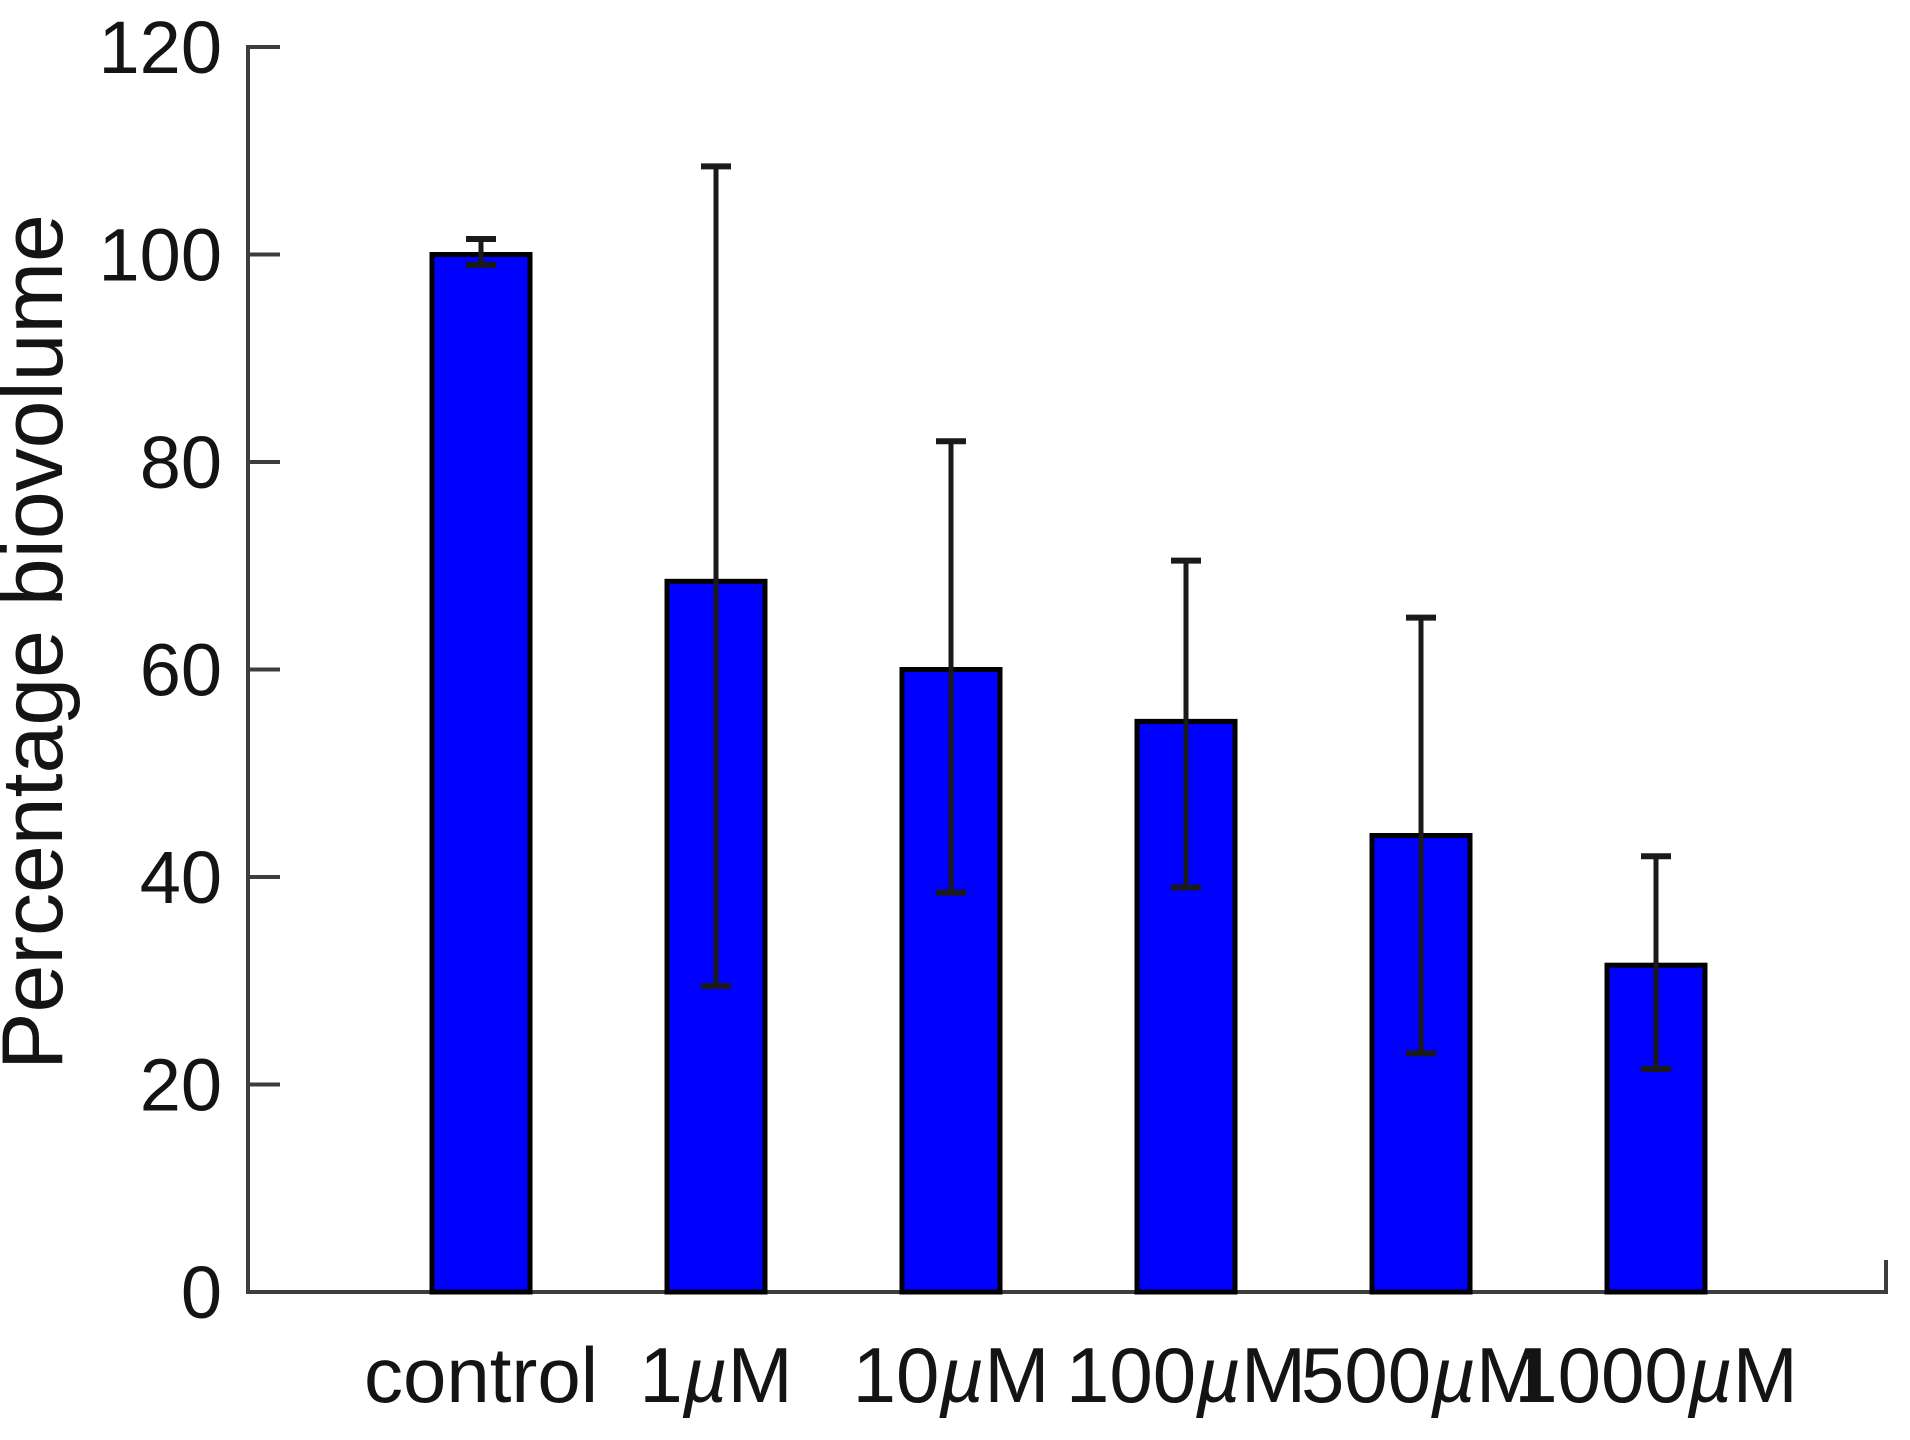 The height and width of the screenshot is (1440, 1910). Describe the element at coordinates (951, 1375) in the screenshot. I see `x-label-10um: 10µM` at that location.